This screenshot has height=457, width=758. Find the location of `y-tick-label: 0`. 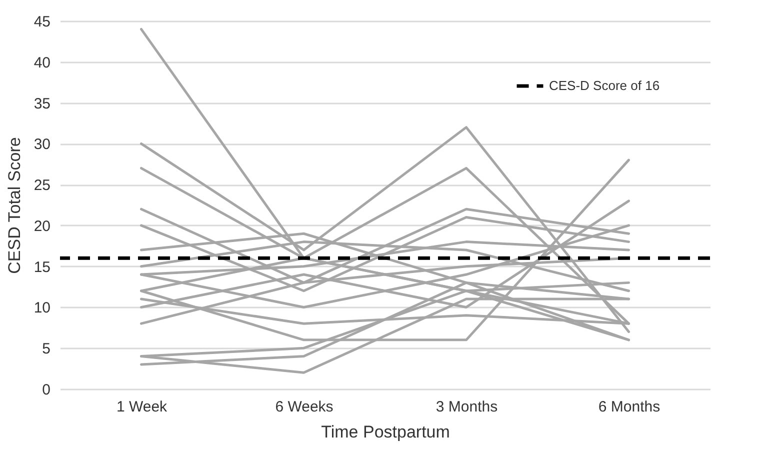

y-tick-label: 0 is located at coordinates (46, 390).